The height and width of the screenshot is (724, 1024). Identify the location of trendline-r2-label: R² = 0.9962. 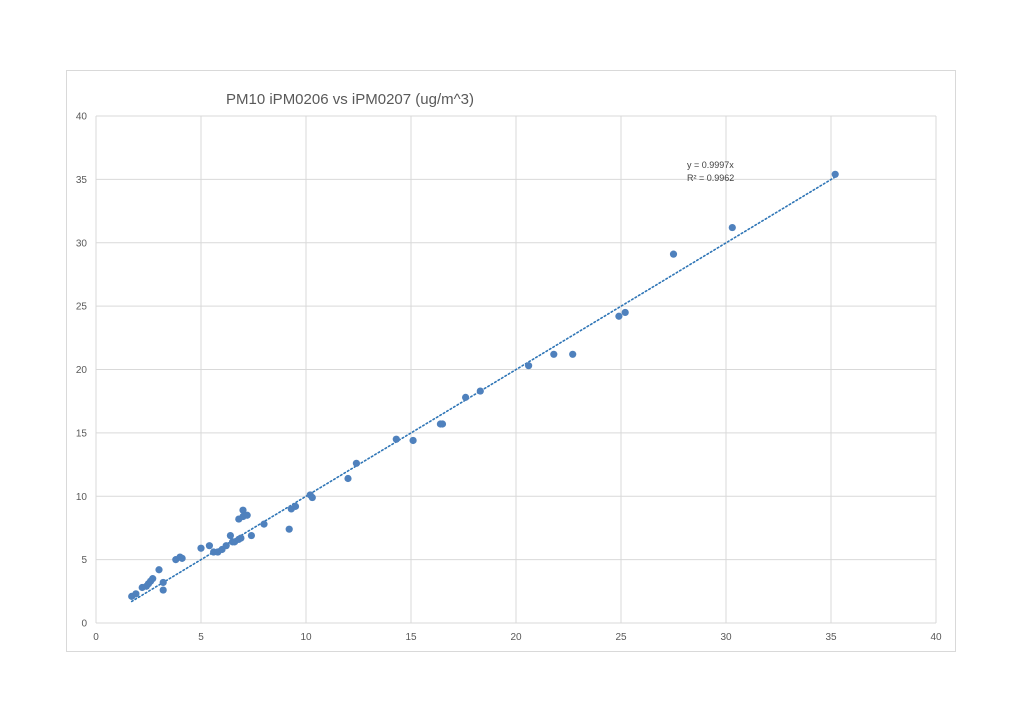
(710, 178).